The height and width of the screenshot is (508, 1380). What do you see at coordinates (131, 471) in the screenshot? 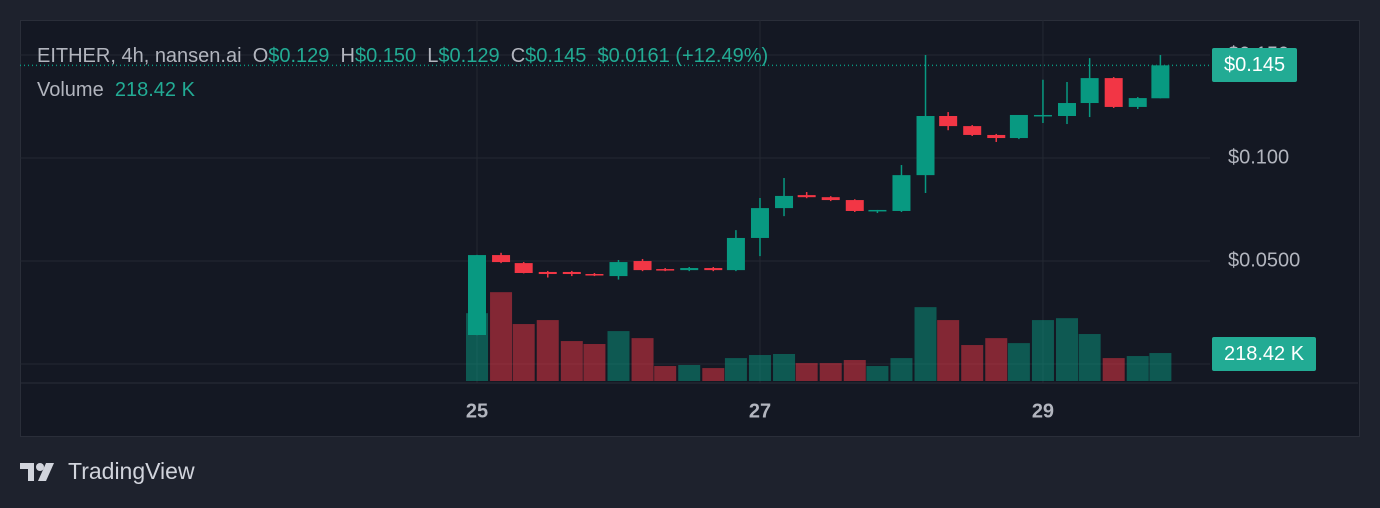
I see `brand: TradingView` at bounding box center [131, 471].